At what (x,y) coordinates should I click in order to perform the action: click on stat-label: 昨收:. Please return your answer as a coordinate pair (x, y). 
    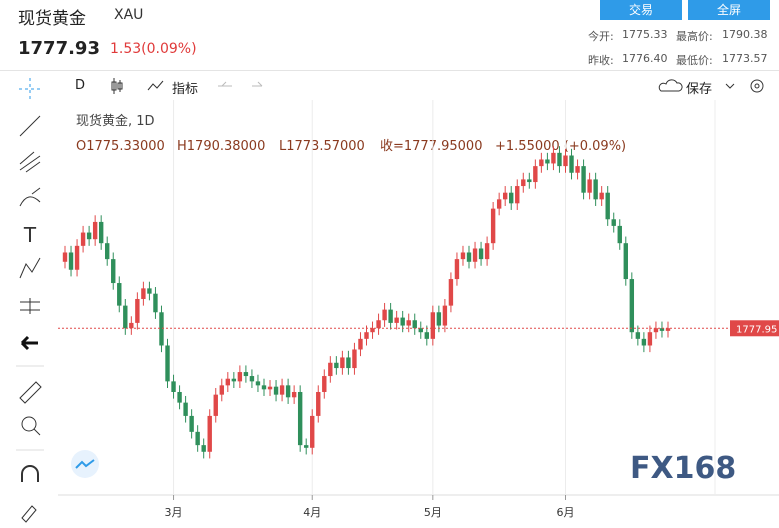
    Looking at the image, I should click on (601, 60).